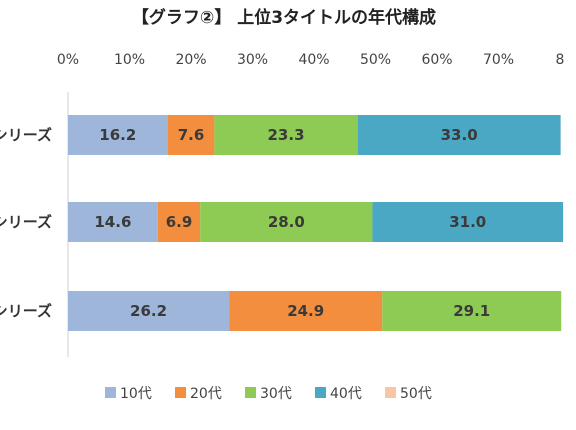  I want to click on x-tick-label: 10%, so click(129, 60).